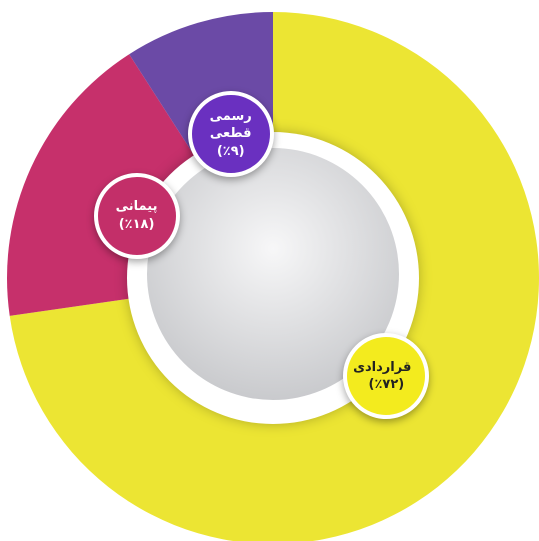 This screenshot has width=539, height=541. I want to click on data-label: پیمانی (٪۱۸), so click(136, 215).